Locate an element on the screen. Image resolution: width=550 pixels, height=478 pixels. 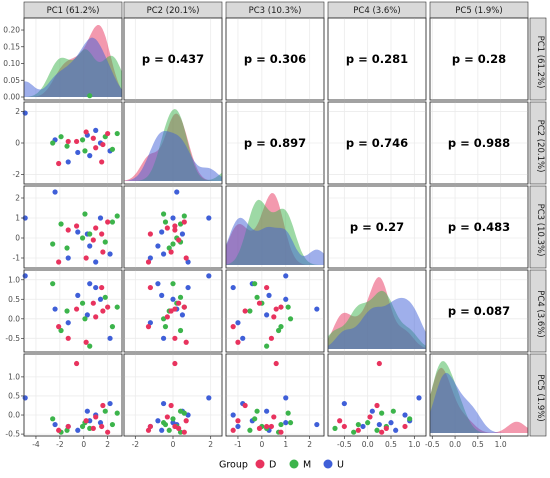
panel-1-5: p = 0.28 is located at coordinates (479, 59).